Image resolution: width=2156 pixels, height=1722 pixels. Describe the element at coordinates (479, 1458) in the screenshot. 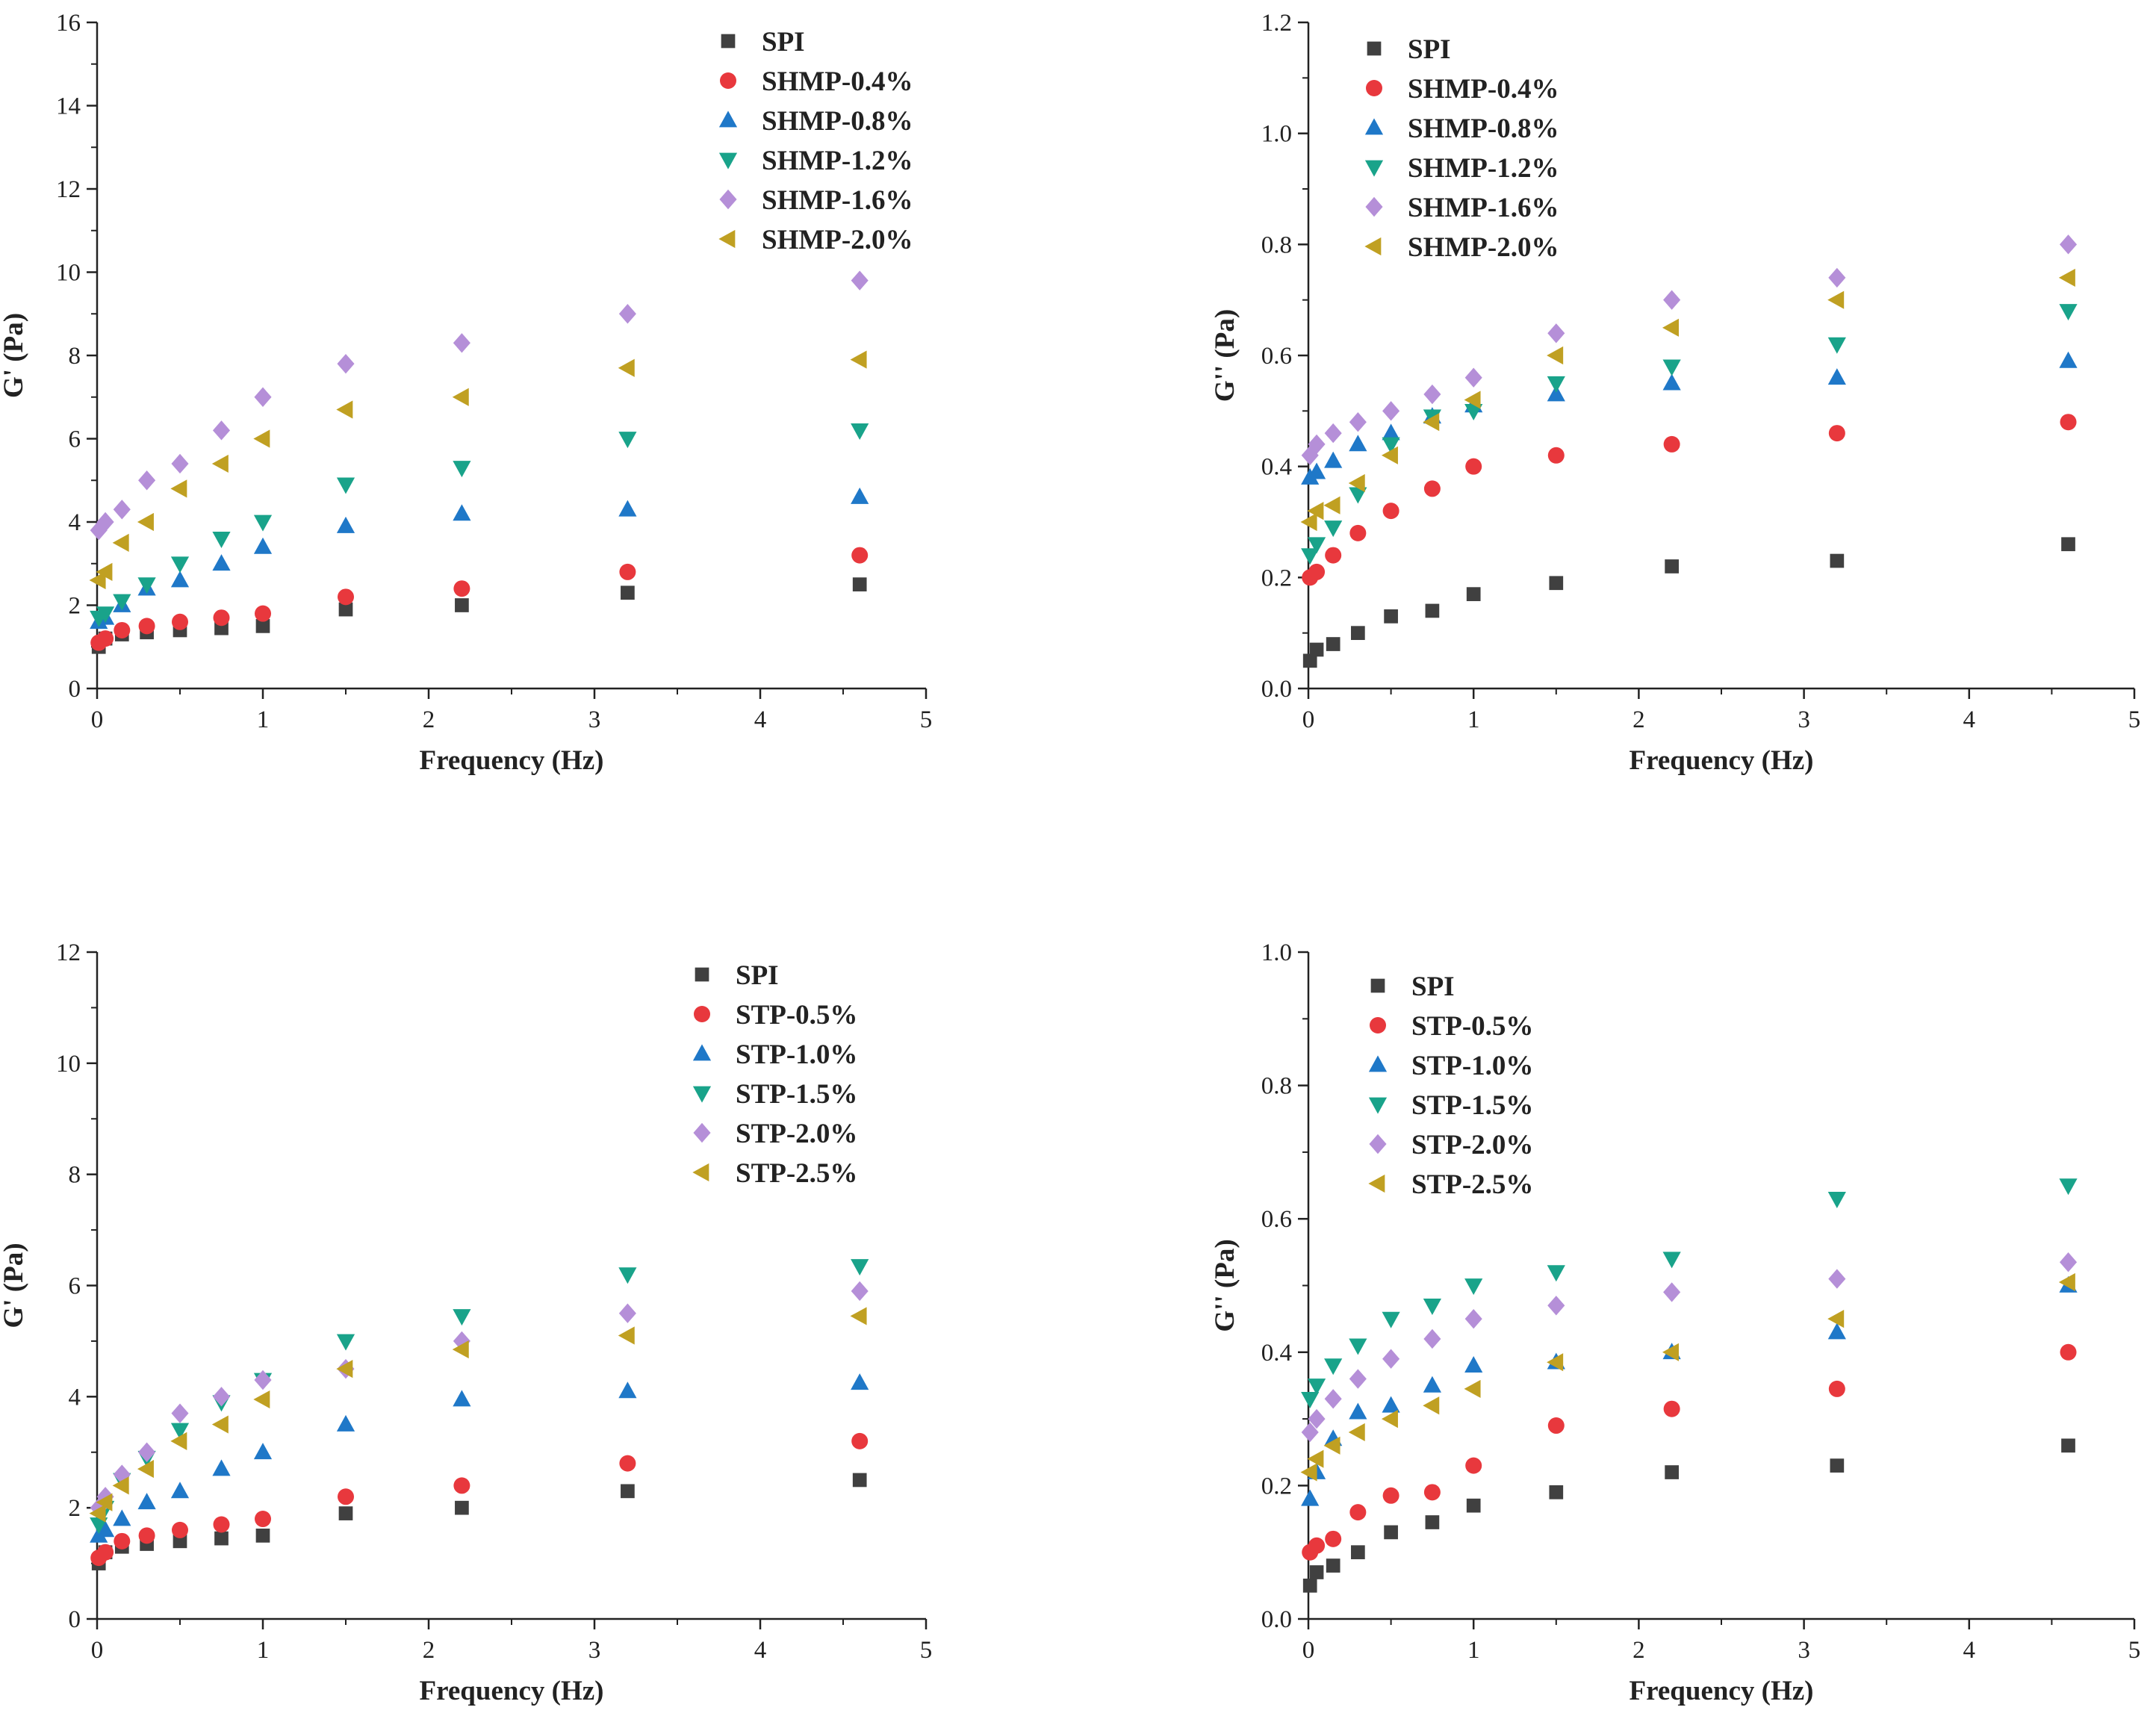

I see `series-stp-1-0pct` at that location.